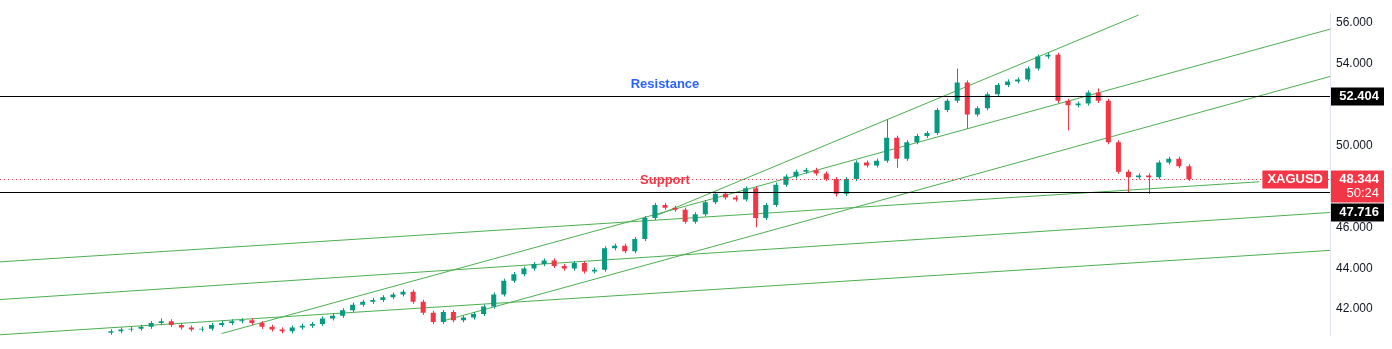 The image size is (1392, 349). What do you see at coordinates (1355, 62) in the screenshot?
I see `y-tick-label: 54.000` at bounding box center [1355, 62].